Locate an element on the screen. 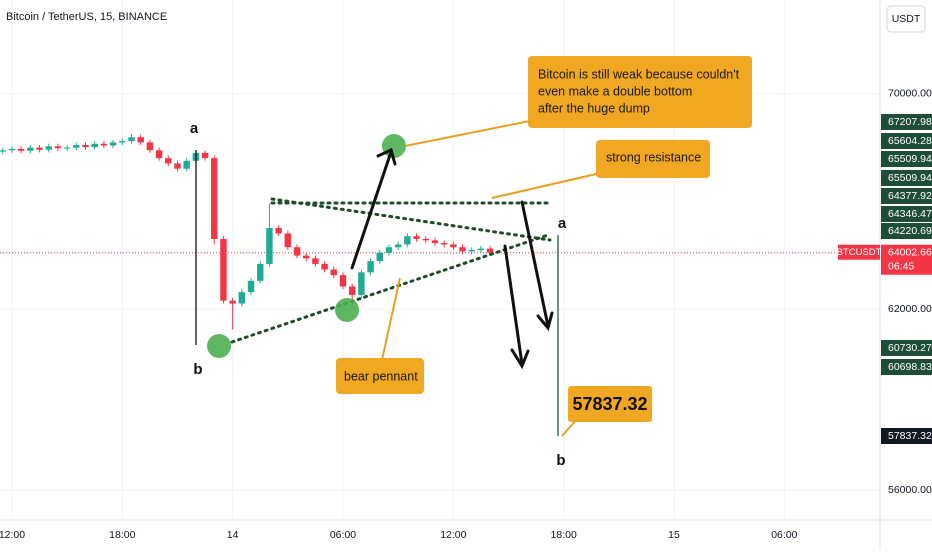 This screenshot has width=932, height=555. price-label: 57837.32 is located at coordinates (910, 436).